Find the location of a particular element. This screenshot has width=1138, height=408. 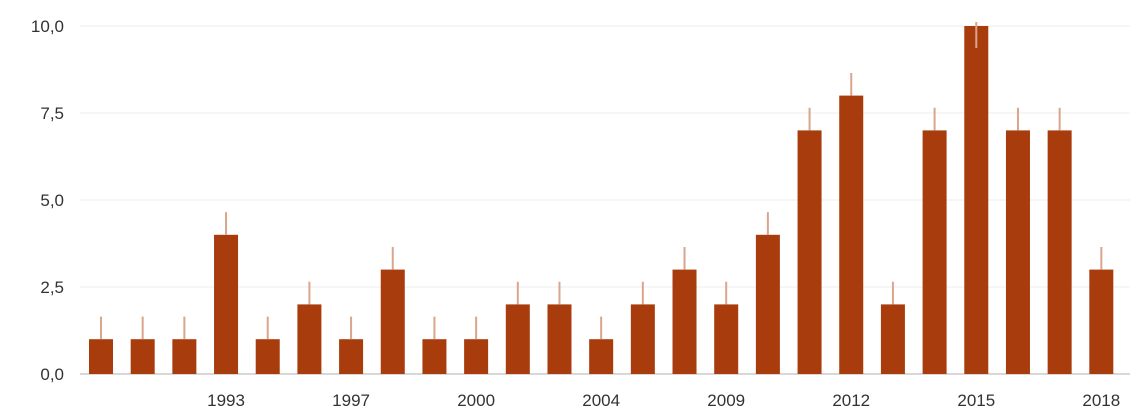

x-tick-label: 2004 is located at coordinates (601, 399).